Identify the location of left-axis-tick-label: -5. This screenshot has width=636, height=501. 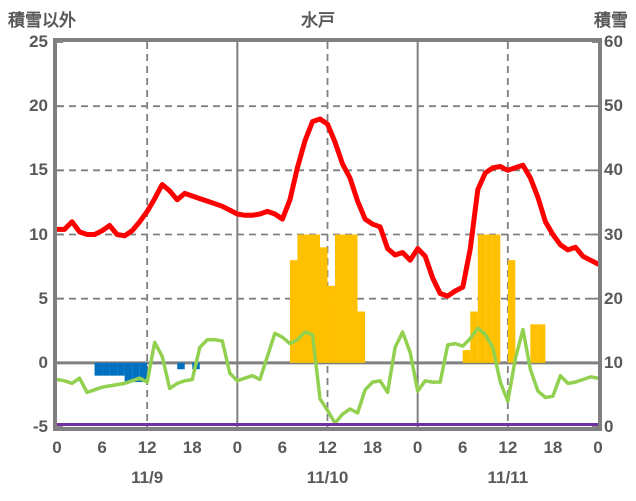
(40, 426).